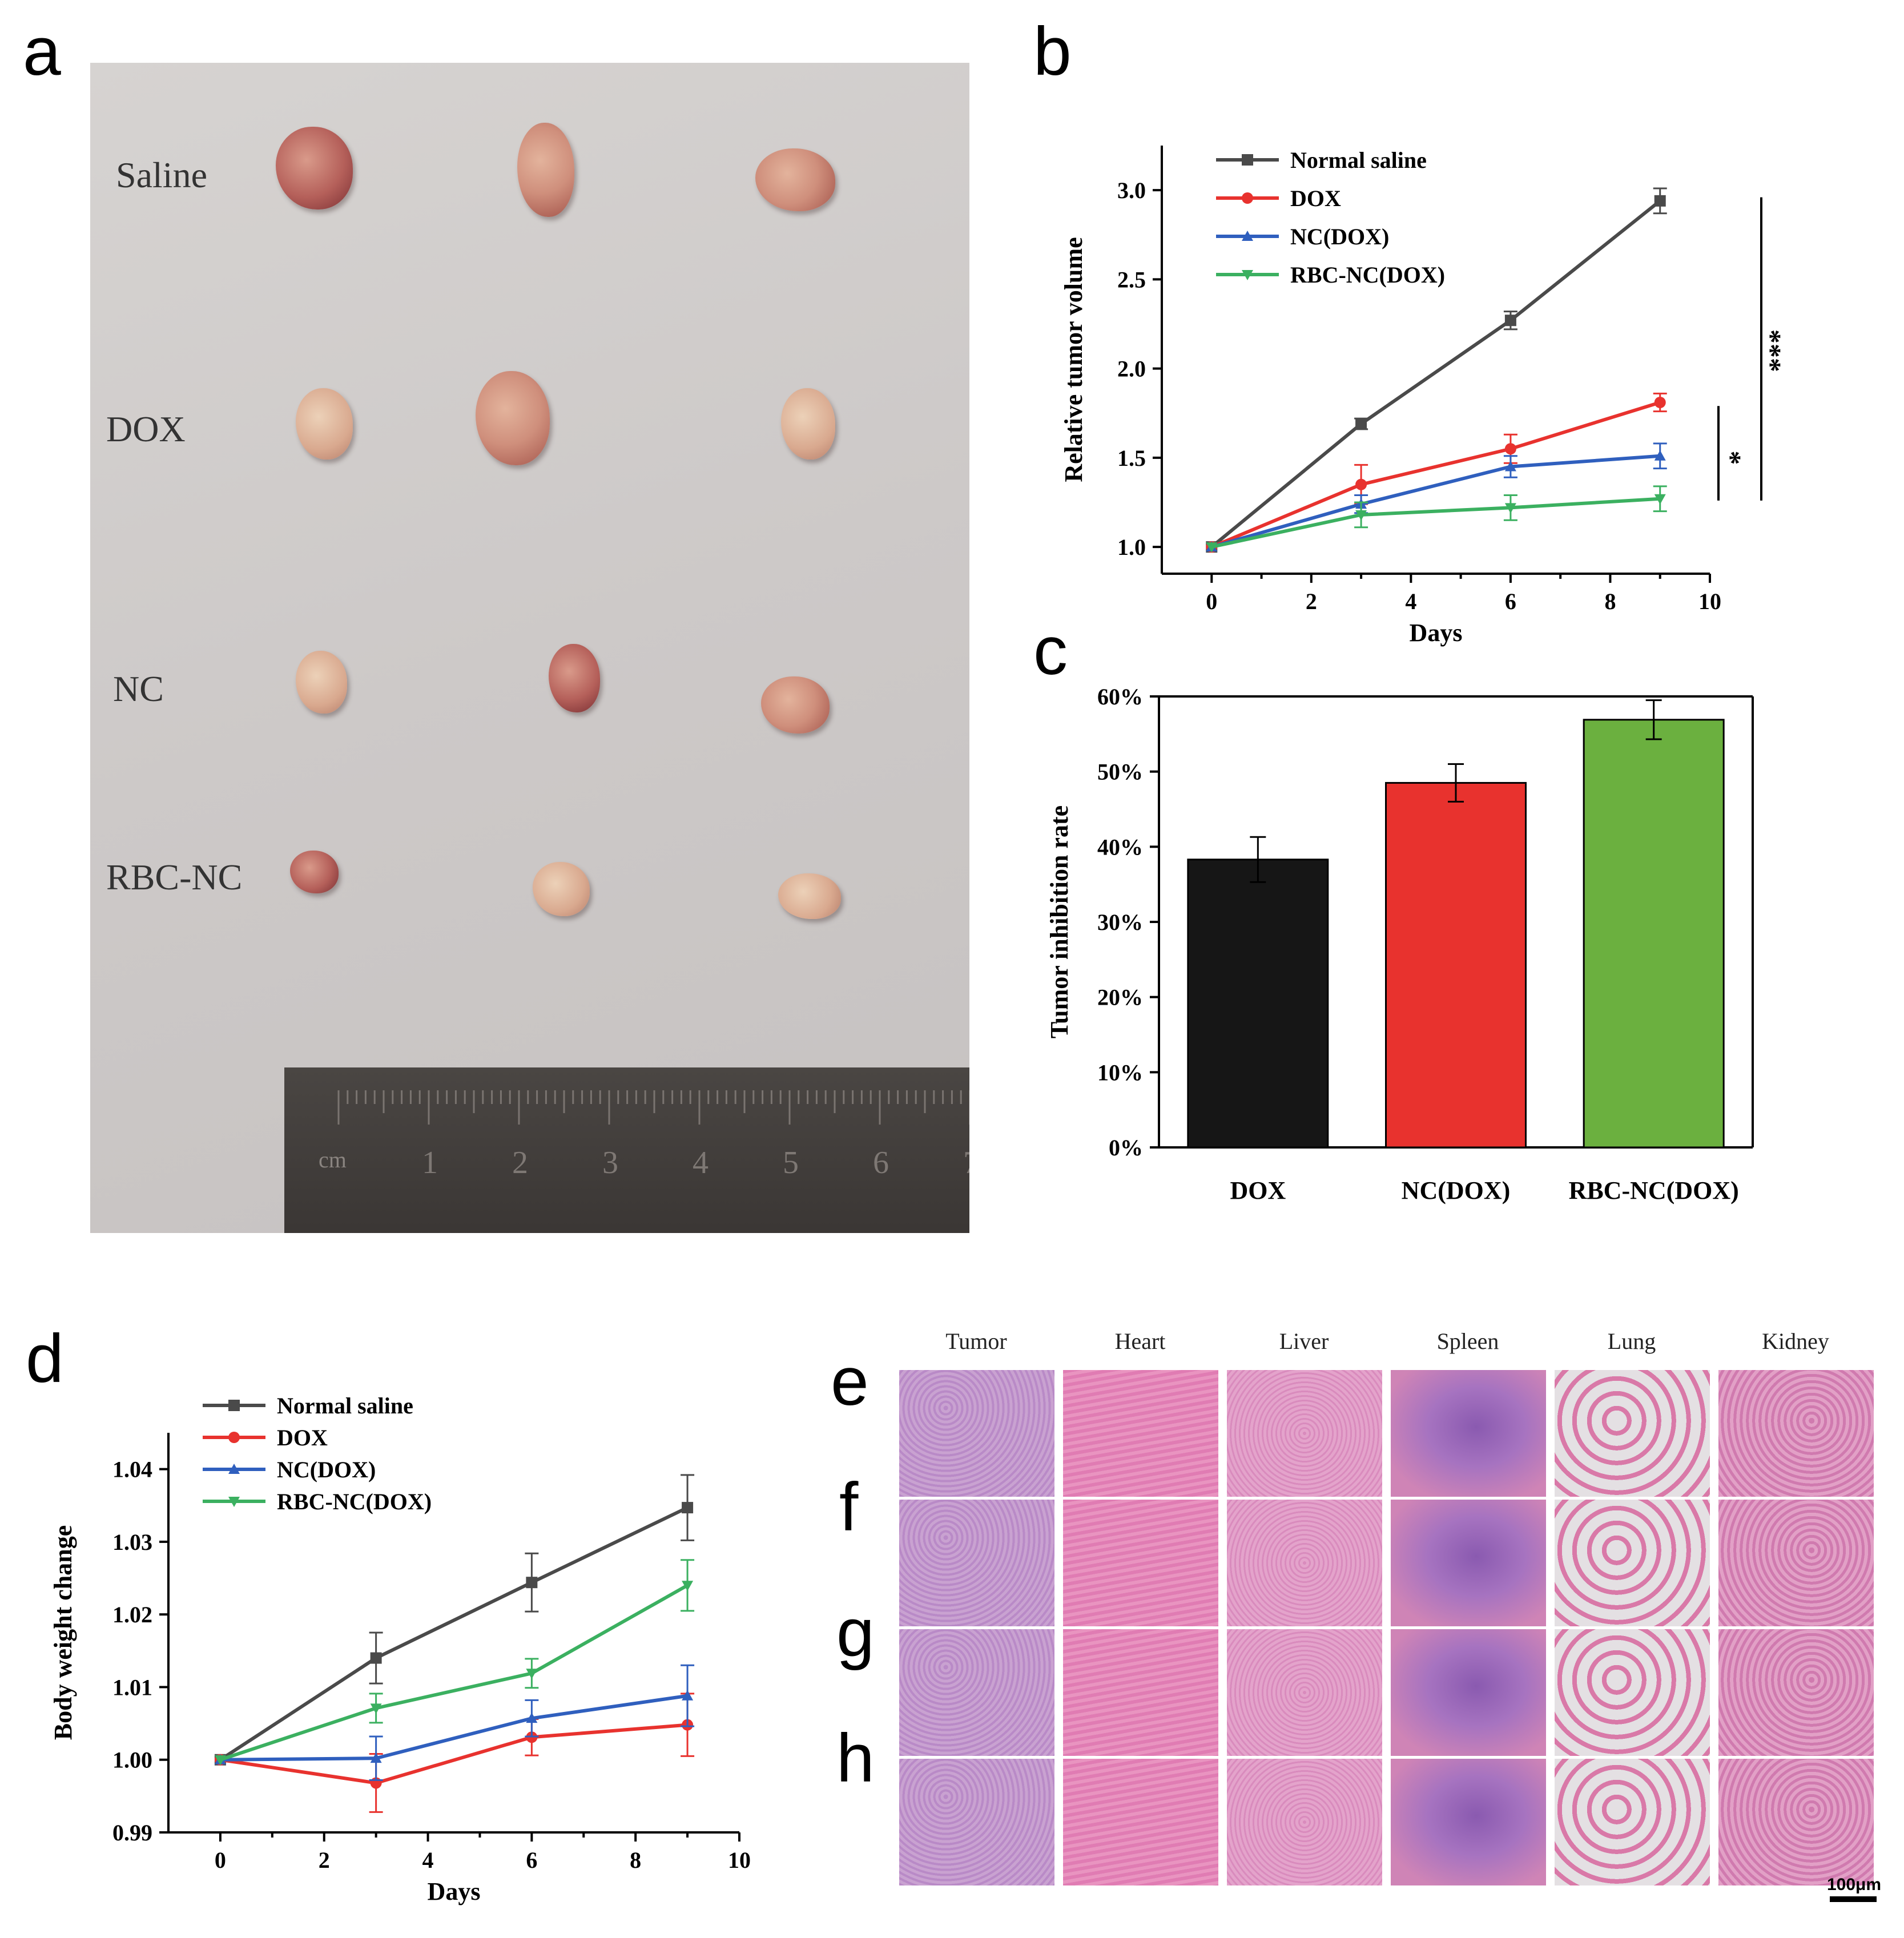 Image resolution: width=1904 pixels, height=1938 pixels. What do you see at coordinates (1258, 1190) in the screenshot?
I see `x-tick-label-dox: DOX` at bounding box center [1258, 1190].